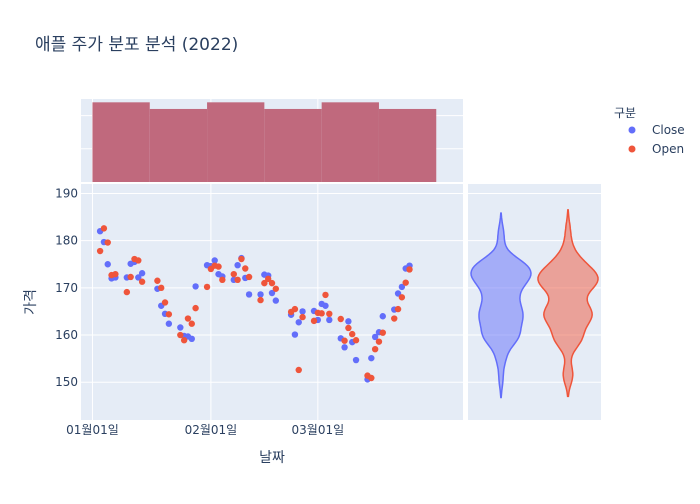 The width and height of the screenshot is (700, 504). Describe the element at coordinates (66, 382) in the screenshot. I see `y-tick-label: 150` at that location.